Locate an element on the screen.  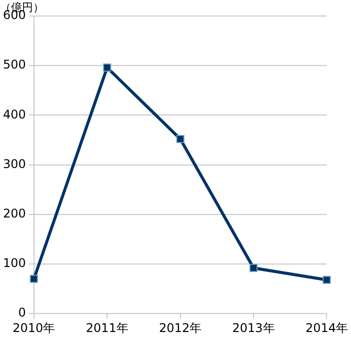
x-tick-label: 2014年 is located at coordinates (326, 327).